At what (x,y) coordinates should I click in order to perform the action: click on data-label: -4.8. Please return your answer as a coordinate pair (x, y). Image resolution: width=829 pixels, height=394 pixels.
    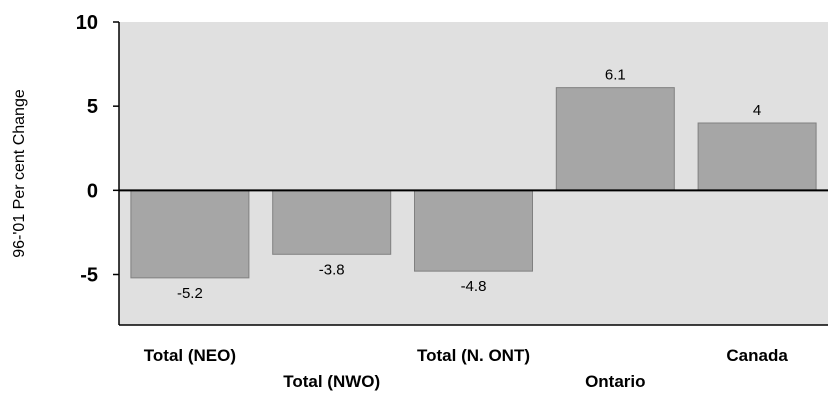
    Looking at the image, I should click on (474, 286).